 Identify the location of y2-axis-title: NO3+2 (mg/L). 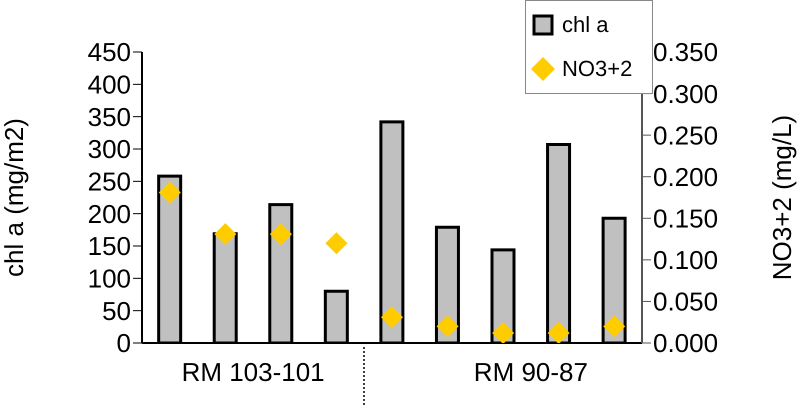
(782, 197).